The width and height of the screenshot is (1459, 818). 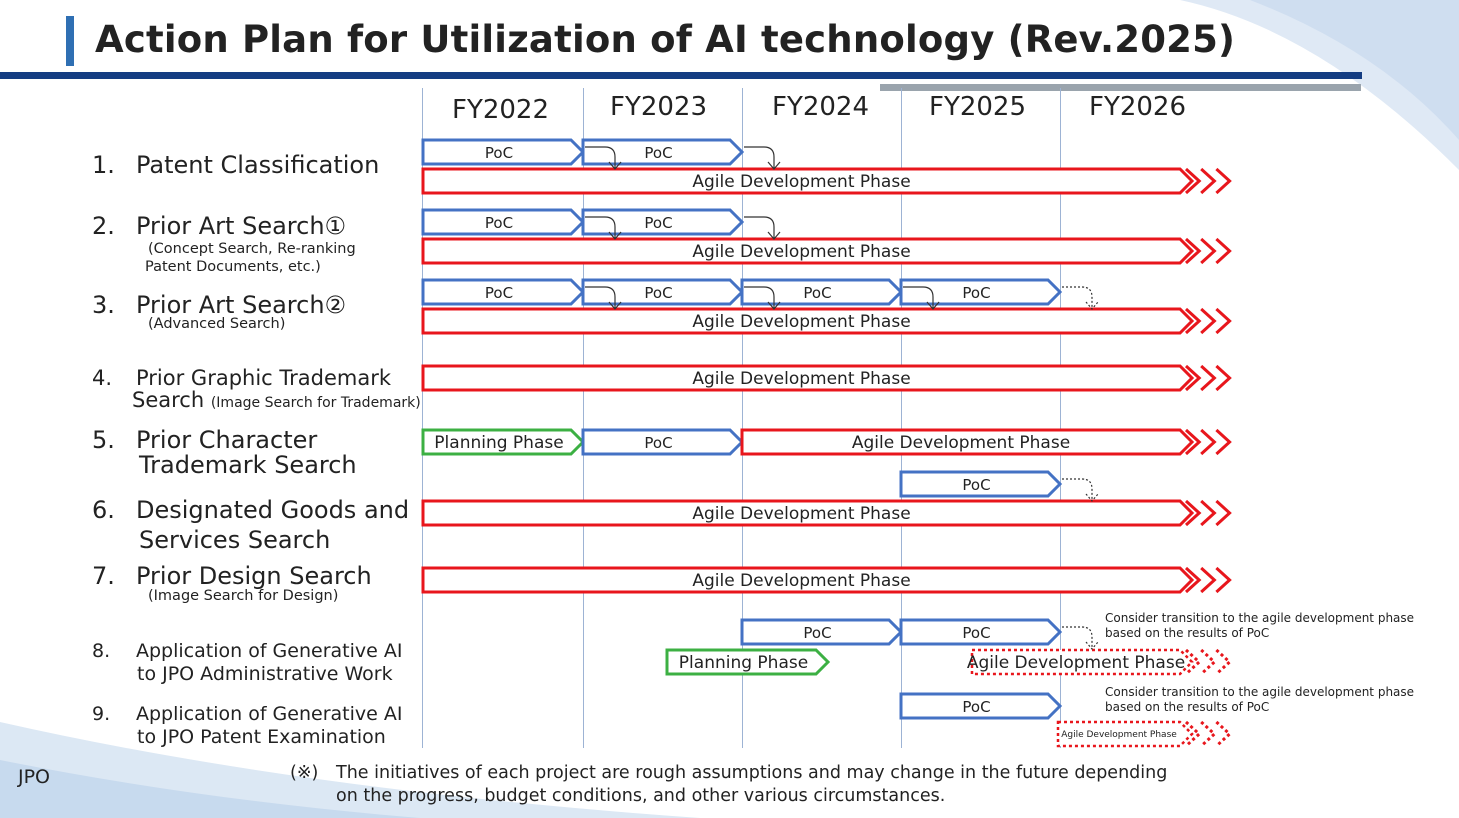 I want to click on year-header-fy2025: FY2025, so click(x=978, y=107).